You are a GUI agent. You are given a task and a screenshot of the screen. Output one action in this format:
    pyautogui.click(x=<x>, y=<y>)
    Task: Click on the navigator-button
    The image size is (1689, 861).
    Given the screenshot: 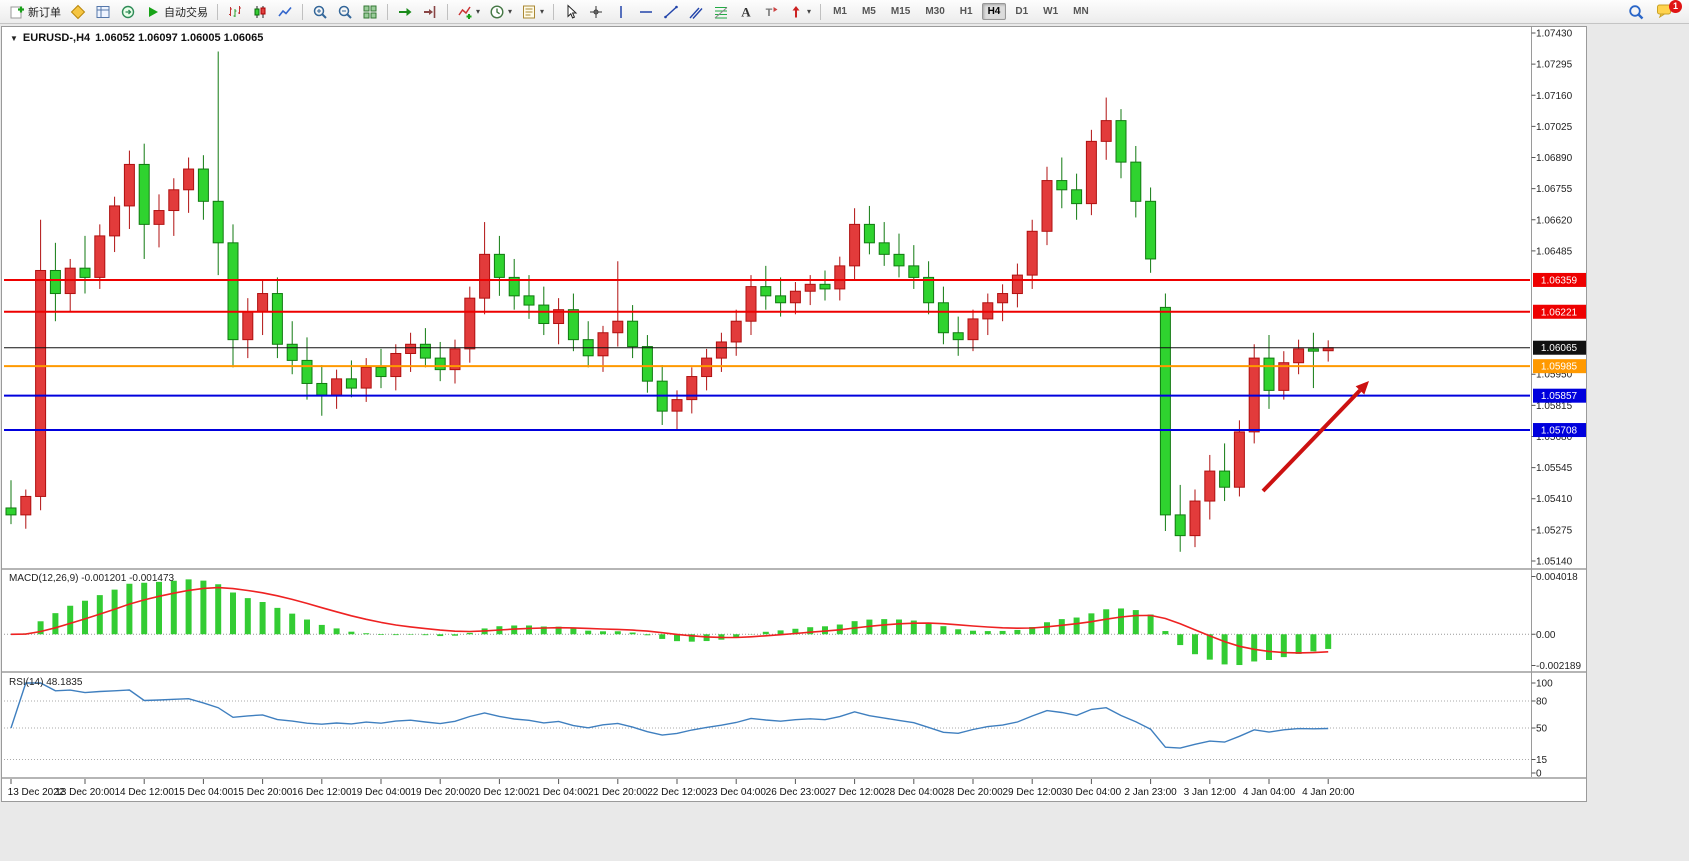 What is the action you would take?
    pyautogui.click(x=128, y=12)
    